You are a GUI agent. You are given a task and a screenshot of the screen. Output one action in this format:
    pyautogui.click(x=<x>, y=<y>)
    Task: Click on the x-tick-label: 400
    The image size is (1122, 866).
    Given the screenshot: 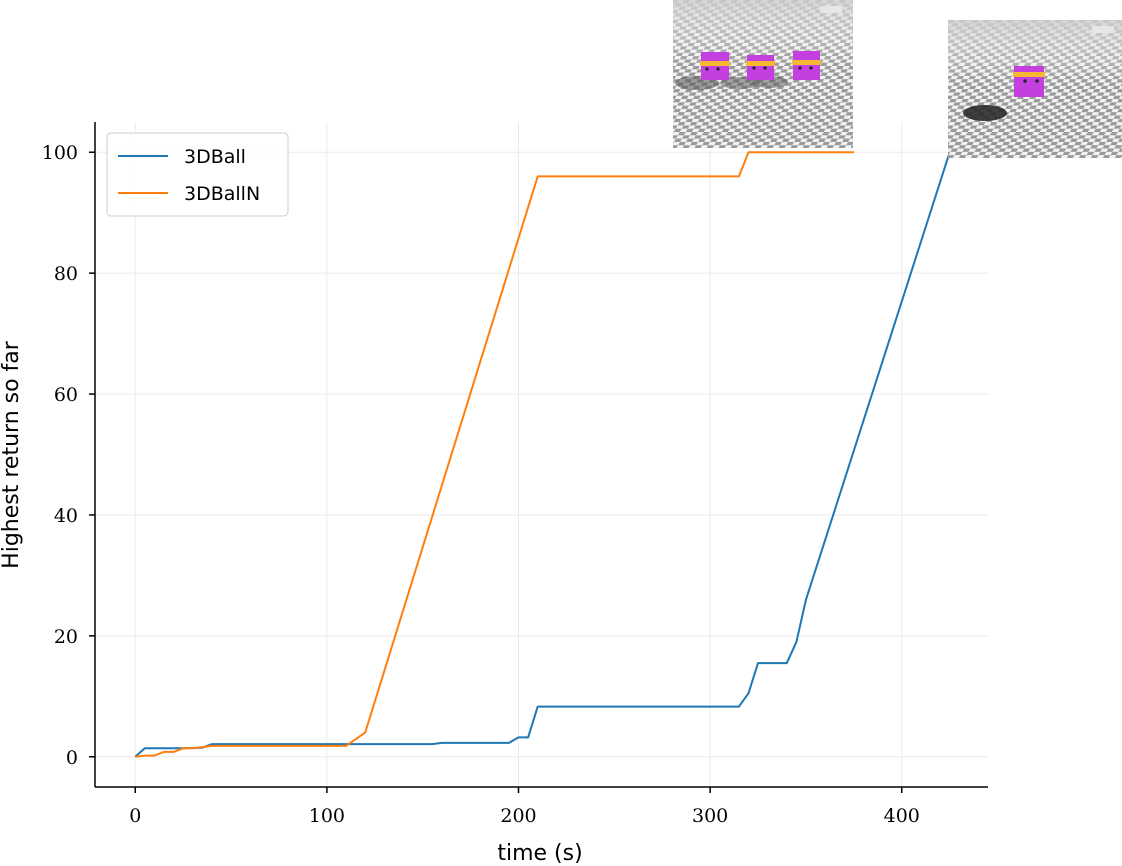 What is the action you would take?
    pyautogui.click(x=902, y=816)
    